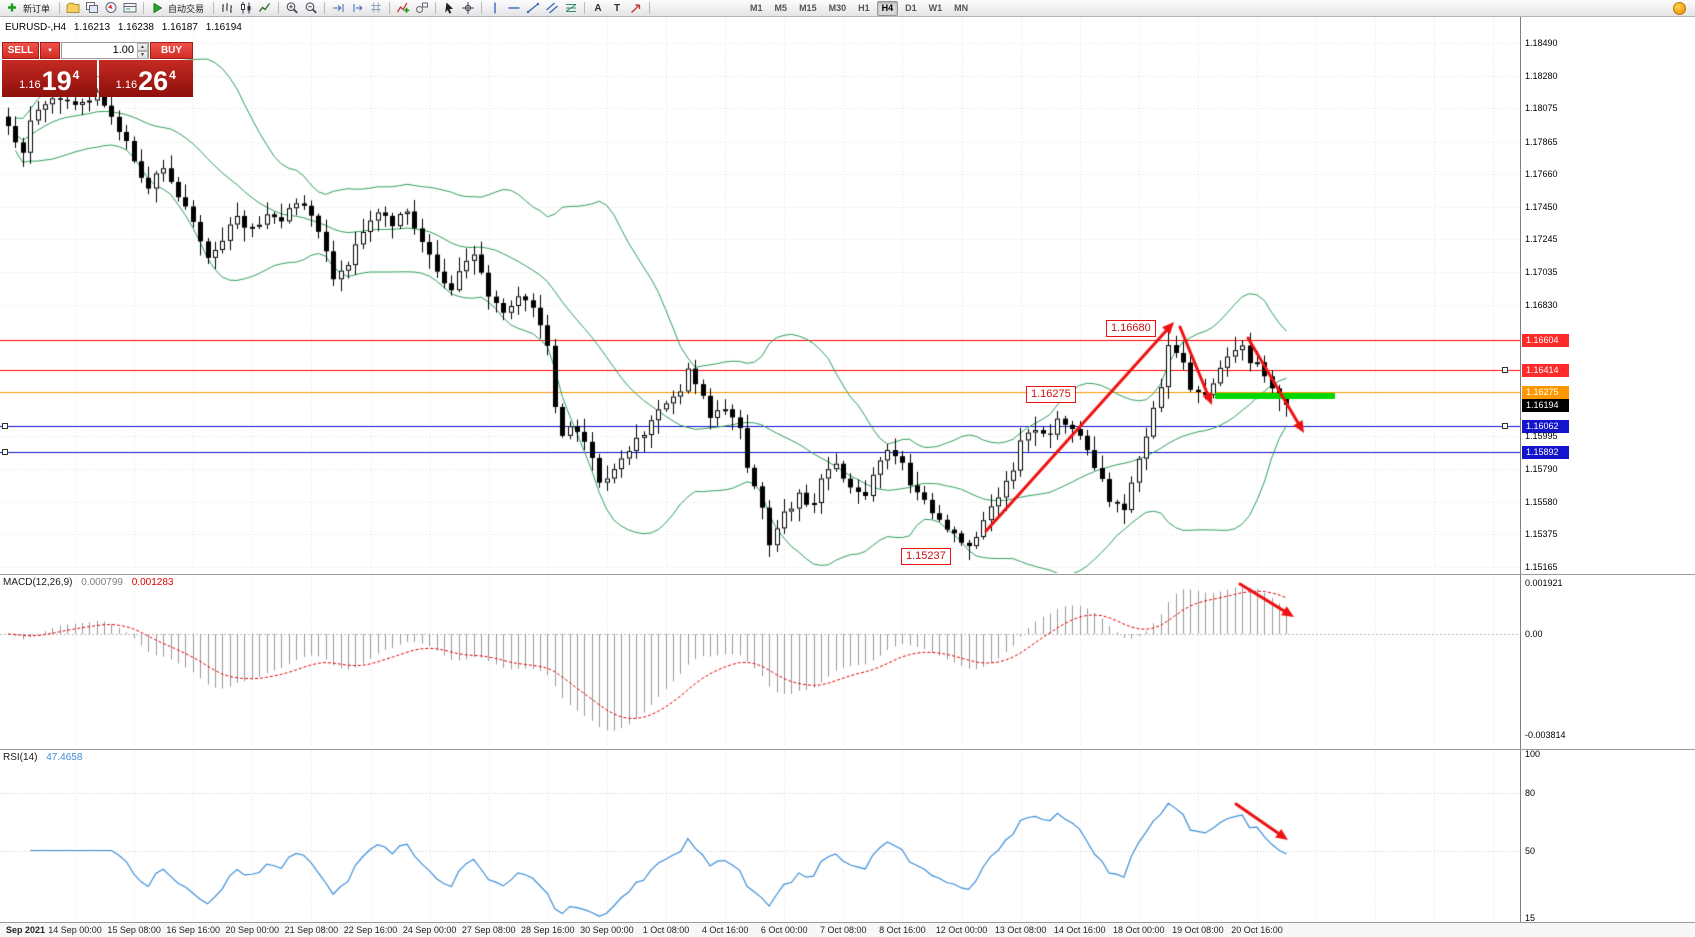 This screenshot has width=1695, height=937. What do you see at coordinates (38, 582) in the screenshot?
I see `macd-name: MACD(12,26,9)` at bounding box center [38, 582].